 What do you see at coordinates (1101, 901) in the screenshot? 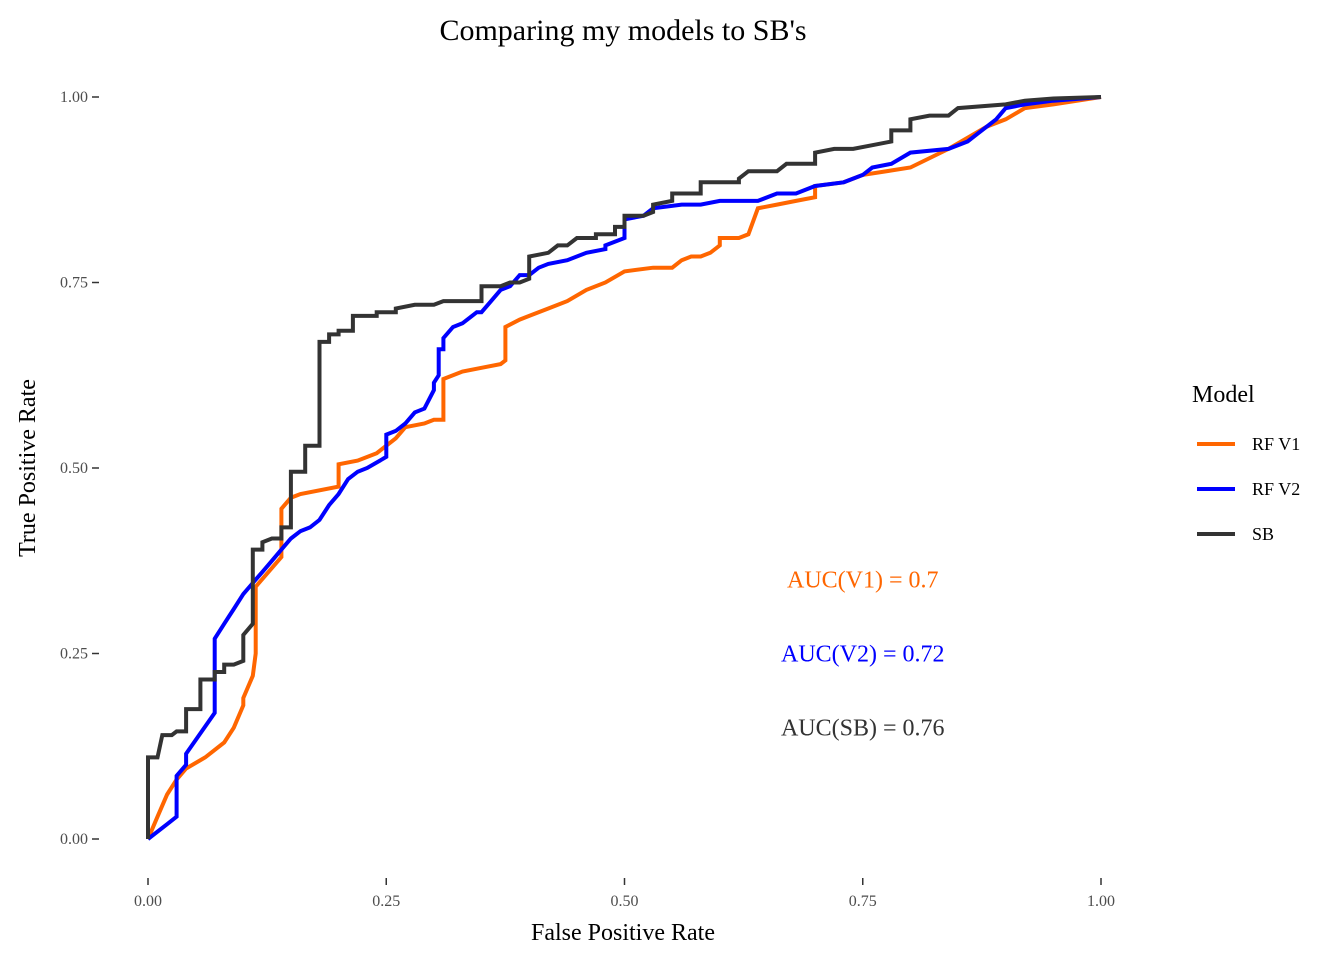
I see `x-tick-label: 1.00` at bounding box center [1101, 901].